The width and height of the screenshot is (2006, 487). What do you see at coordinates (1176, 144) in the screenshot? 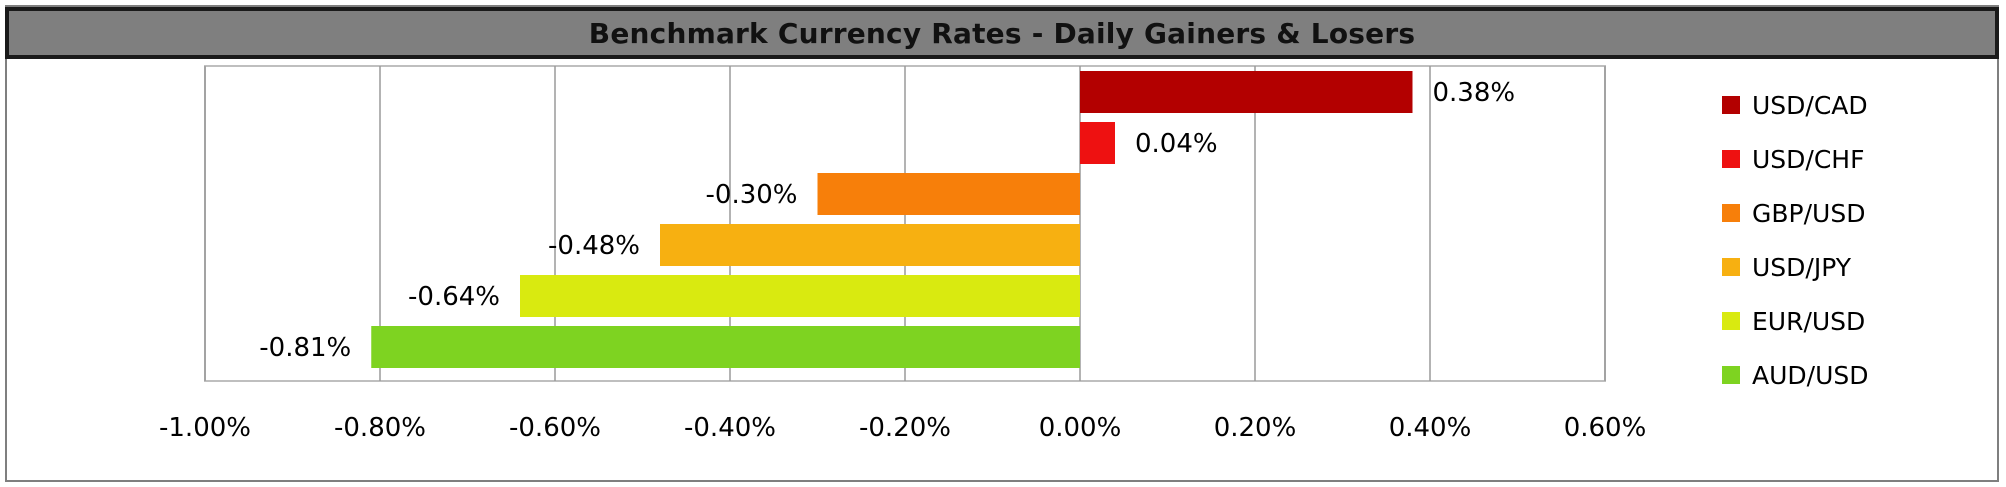
I see `data-label-1: 0.04%` at bounding box center [1176, 144].